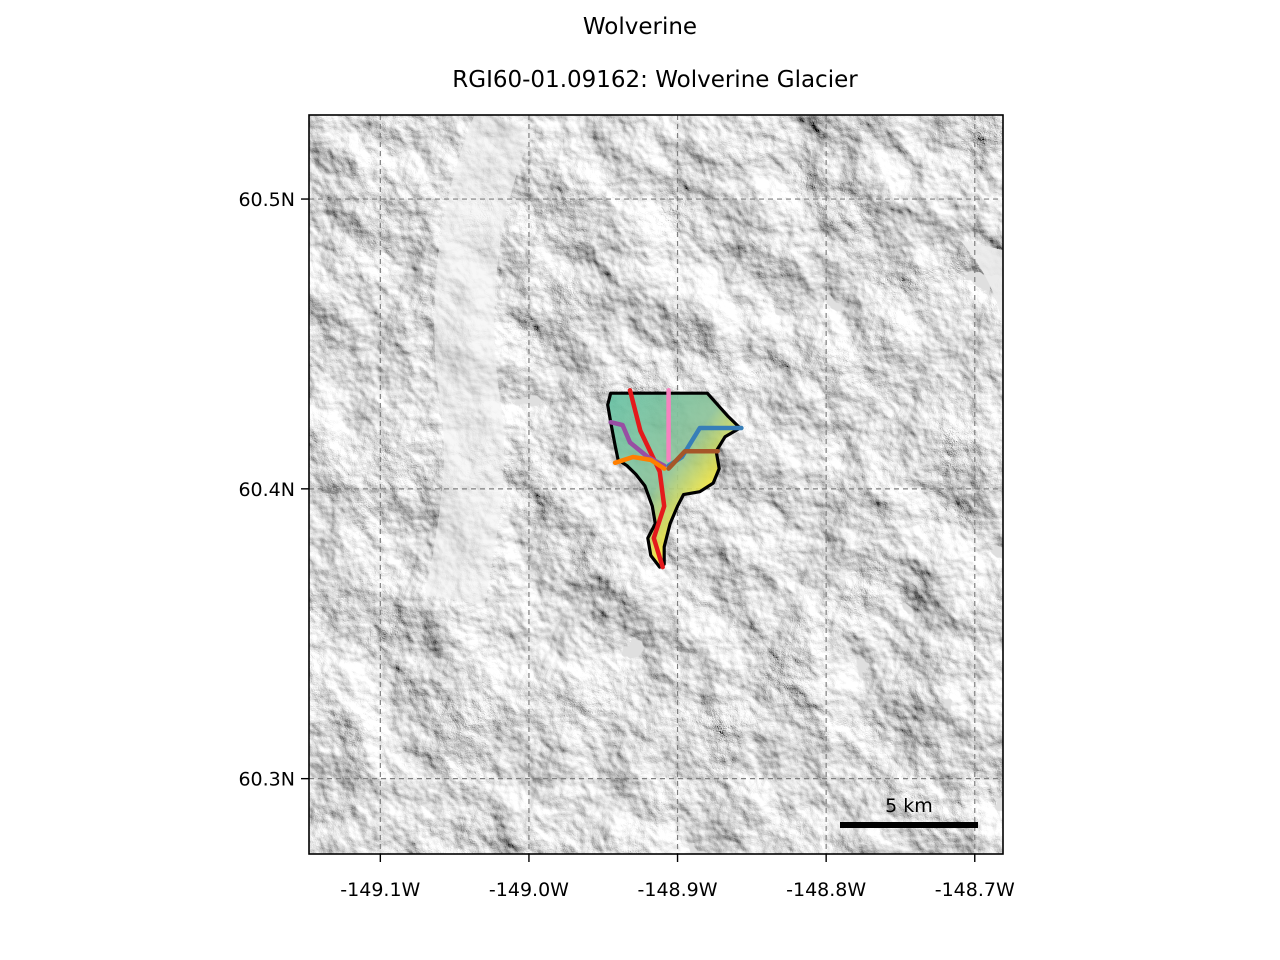 The image size is (1280, 960). I want to click on lat-tick-label: 60.5N, so click(266, 200).